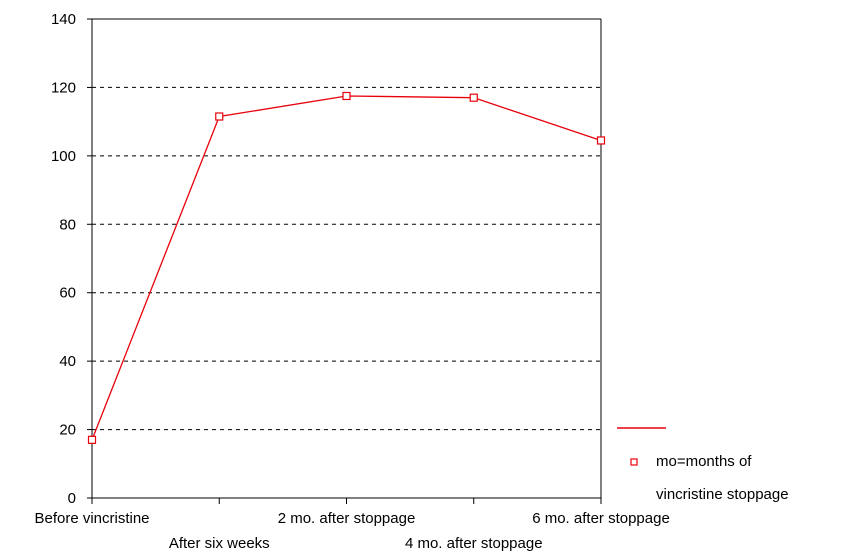 This screenshot has height=551, width=845. Describe the element at coordinates (63, 156) in the screenshot. I see `y-tick-label: 100` at that location.